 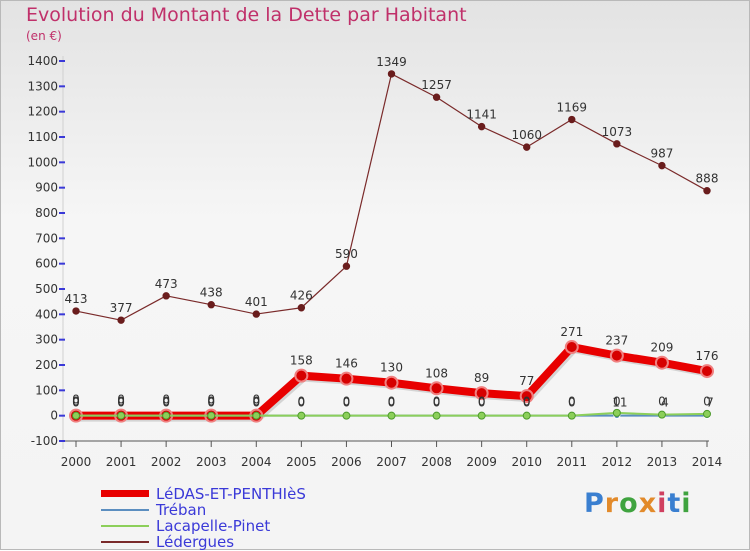 What do you see at coordinates (710, 403) in the screenshot?
I see `data-label-lacapelle: 7` at bounding box center [710, 403].